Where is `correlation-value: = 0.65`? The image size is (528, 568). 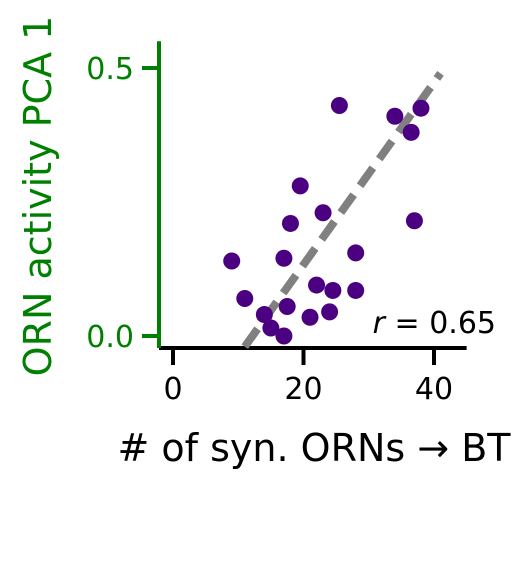 correlation-value: = 0.65 is located at coordinates (440, 323).